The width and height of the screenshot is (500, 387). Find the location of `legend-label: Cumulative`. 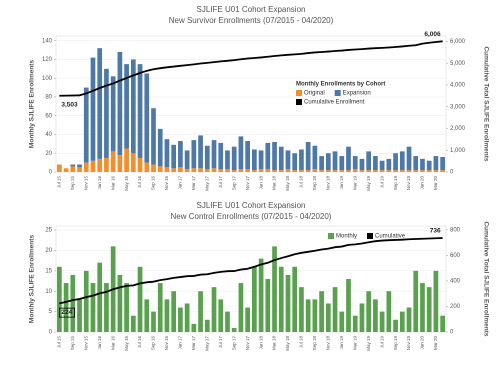

legend-label: Cumulative is located at coordinates (390, 237).